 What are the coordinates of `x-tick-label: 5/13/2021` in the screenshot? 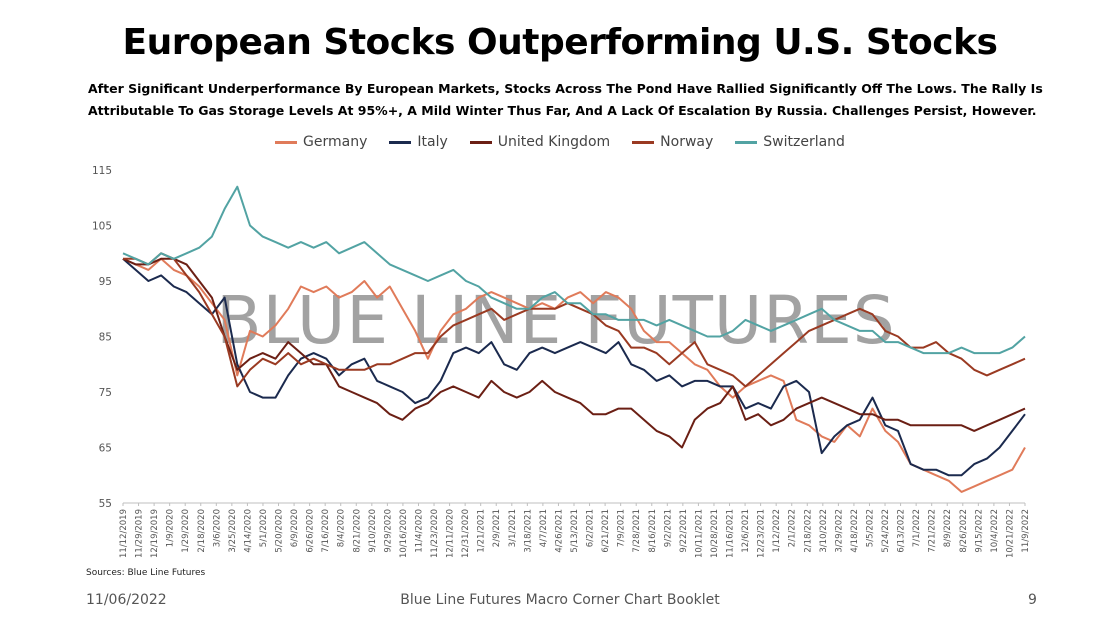 It's located at (575, 531).